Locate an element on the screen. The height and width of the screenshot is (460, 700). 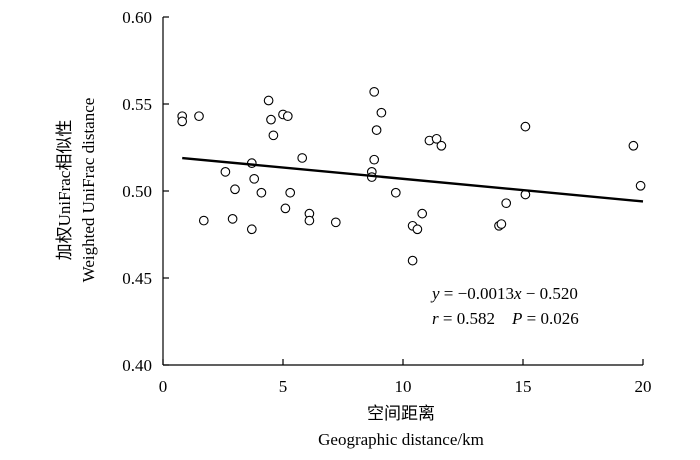
x-tick-label: 5 is located at coordinates (283, 386).